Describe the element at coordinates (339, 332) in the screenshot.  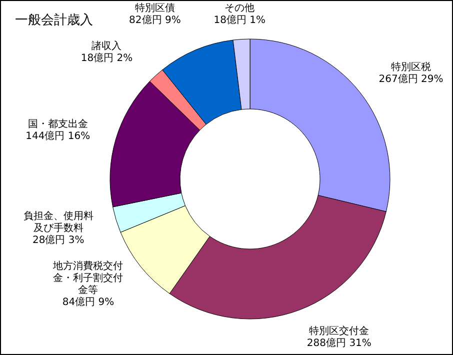
I see `slice-label: 特別区交付金` at that location.